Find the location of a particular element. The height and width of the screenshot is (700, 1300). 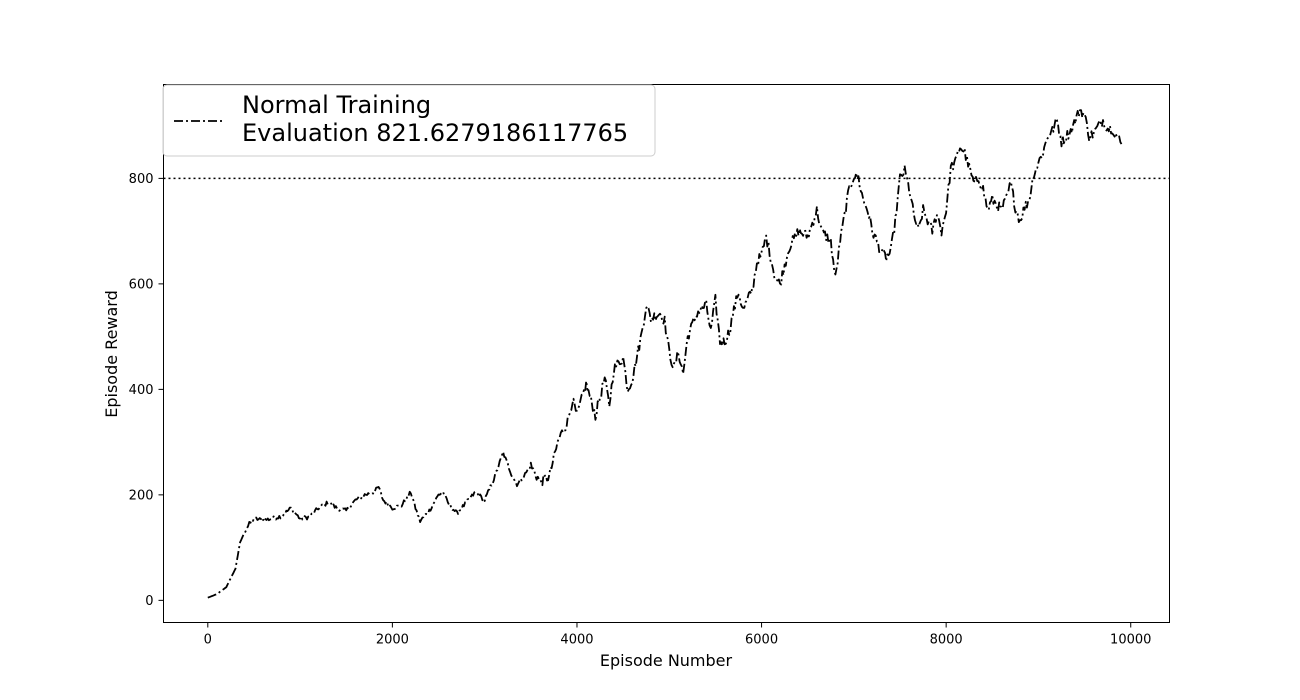

x-tick-label: 2000 is located at coordinates (392, 640).